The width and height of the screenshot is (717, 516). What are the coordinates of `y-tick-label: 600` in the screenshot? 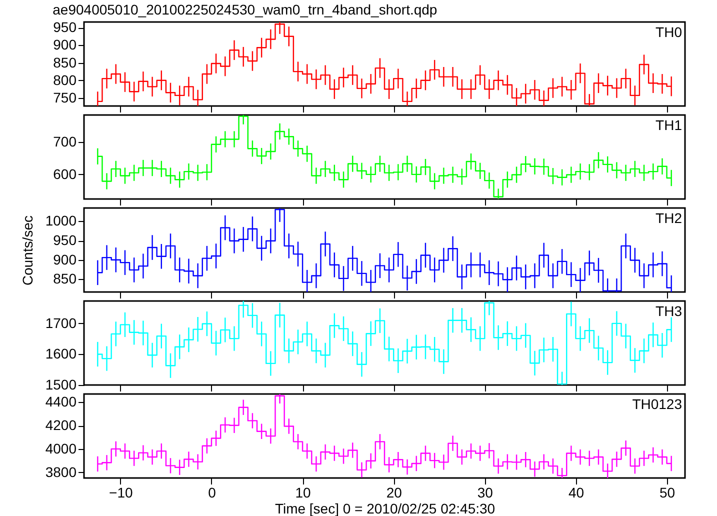 It's located at (65, 174).